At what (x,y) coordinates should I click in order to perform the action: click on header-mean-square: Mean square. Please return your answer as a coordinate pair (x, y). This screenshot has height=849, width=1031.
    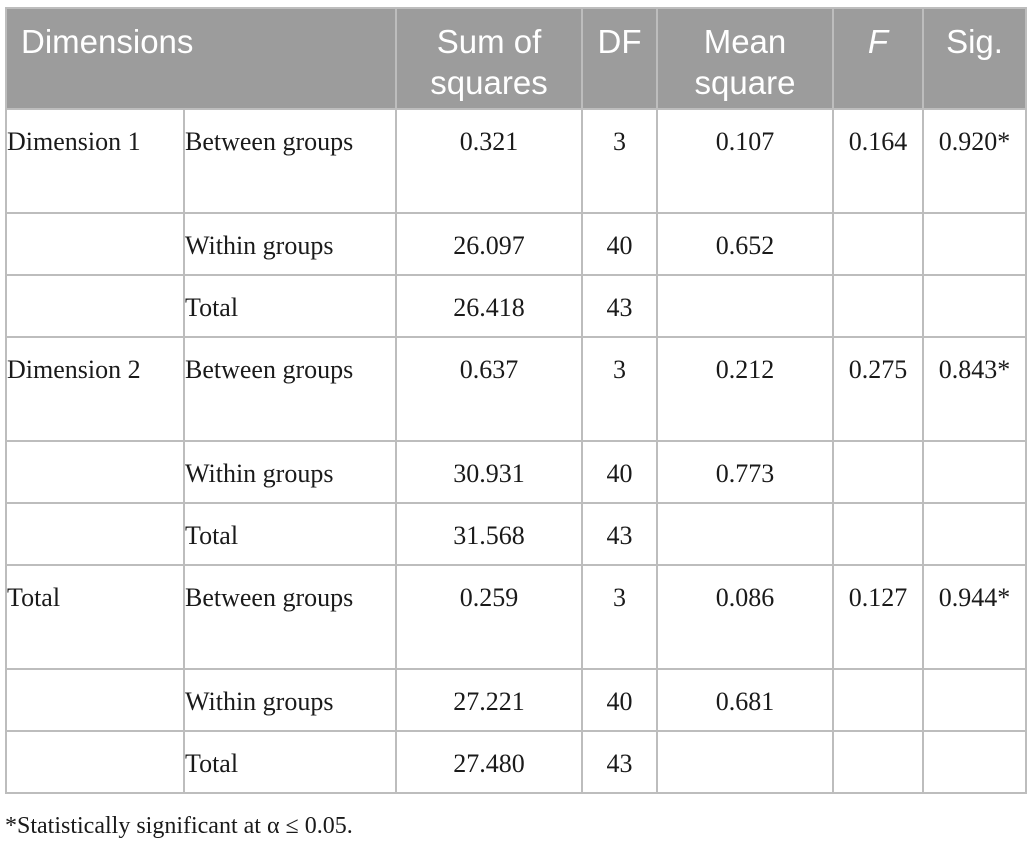
    Looking at the image, I should click on (745, 58).